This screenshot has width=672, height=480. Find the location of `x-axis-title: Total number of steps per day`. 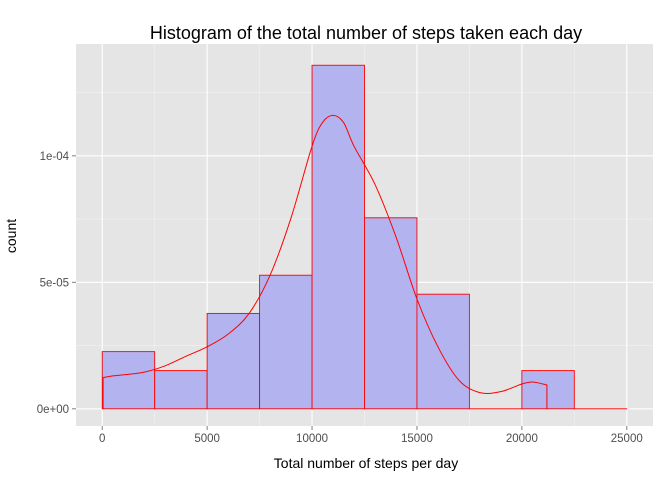

x-axis-title: Total number of steps per day is located at coordinates (366, 463).